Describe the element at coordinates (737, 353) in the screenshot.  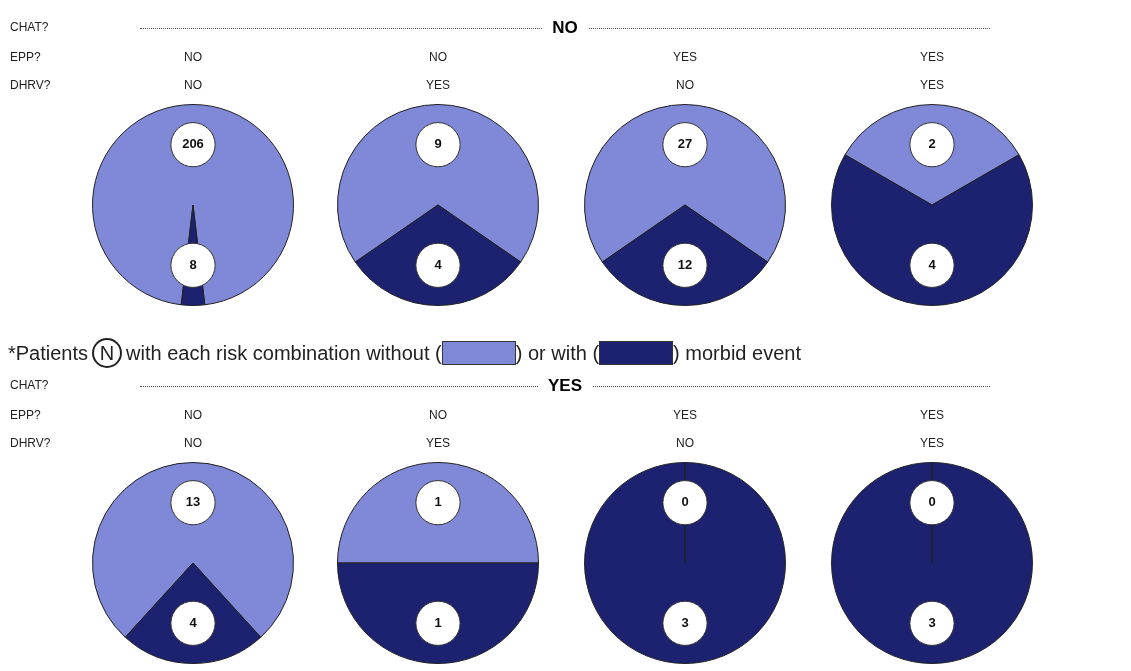
I see `text: ) morbid event` at that location.